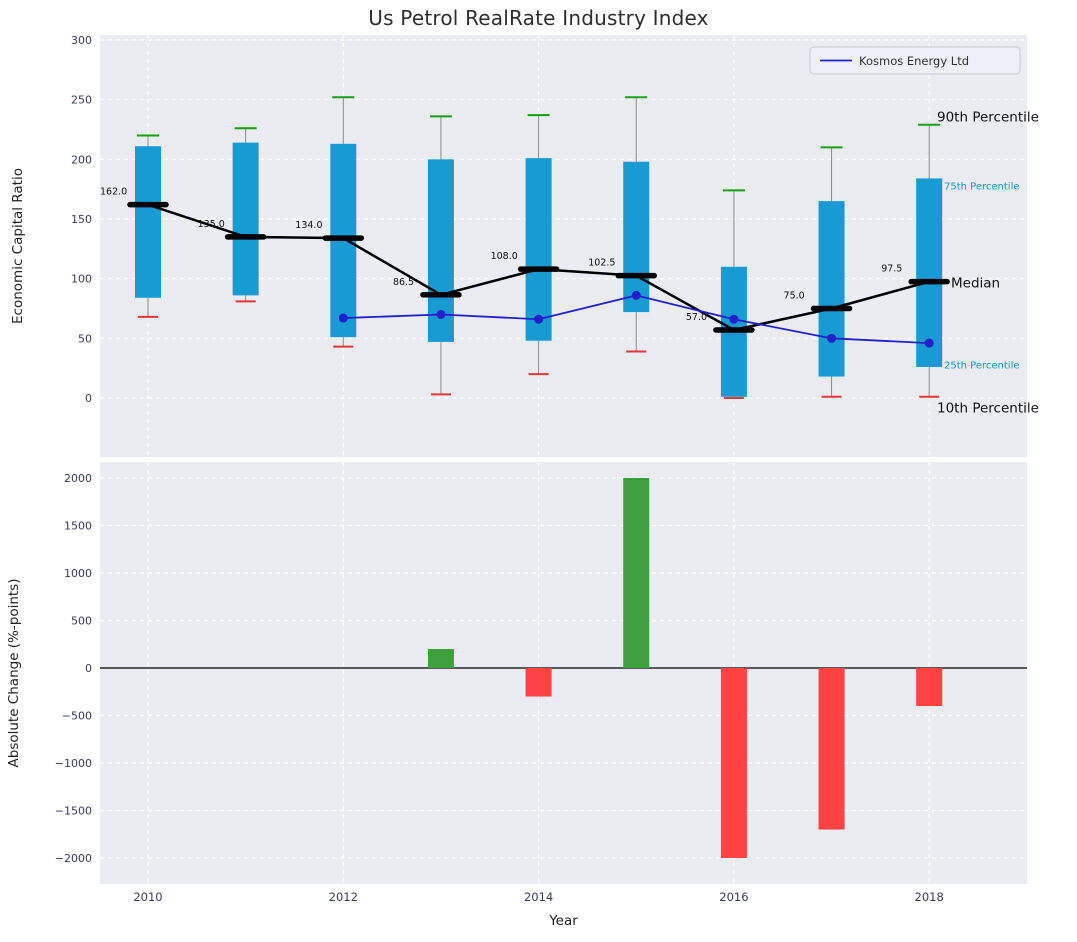  Describe the element at coordinates (538, 249) in the screenshot. I see `box-2014` at that location.